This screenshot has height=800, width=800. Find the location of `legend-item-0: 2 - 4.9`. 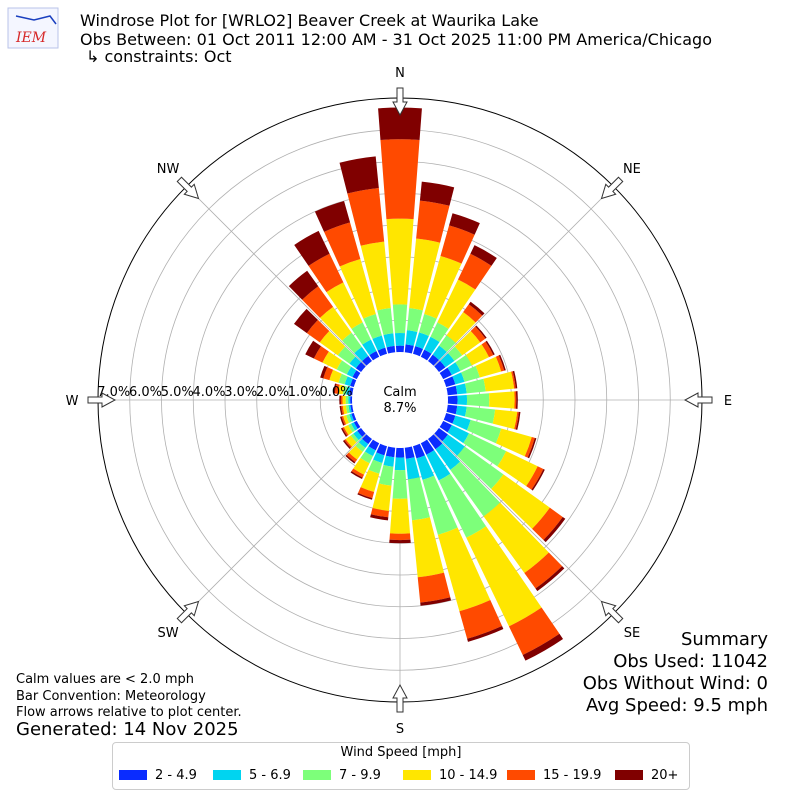

legend-item-0: 2 - 4.9 is located at coordinates (158, 775).